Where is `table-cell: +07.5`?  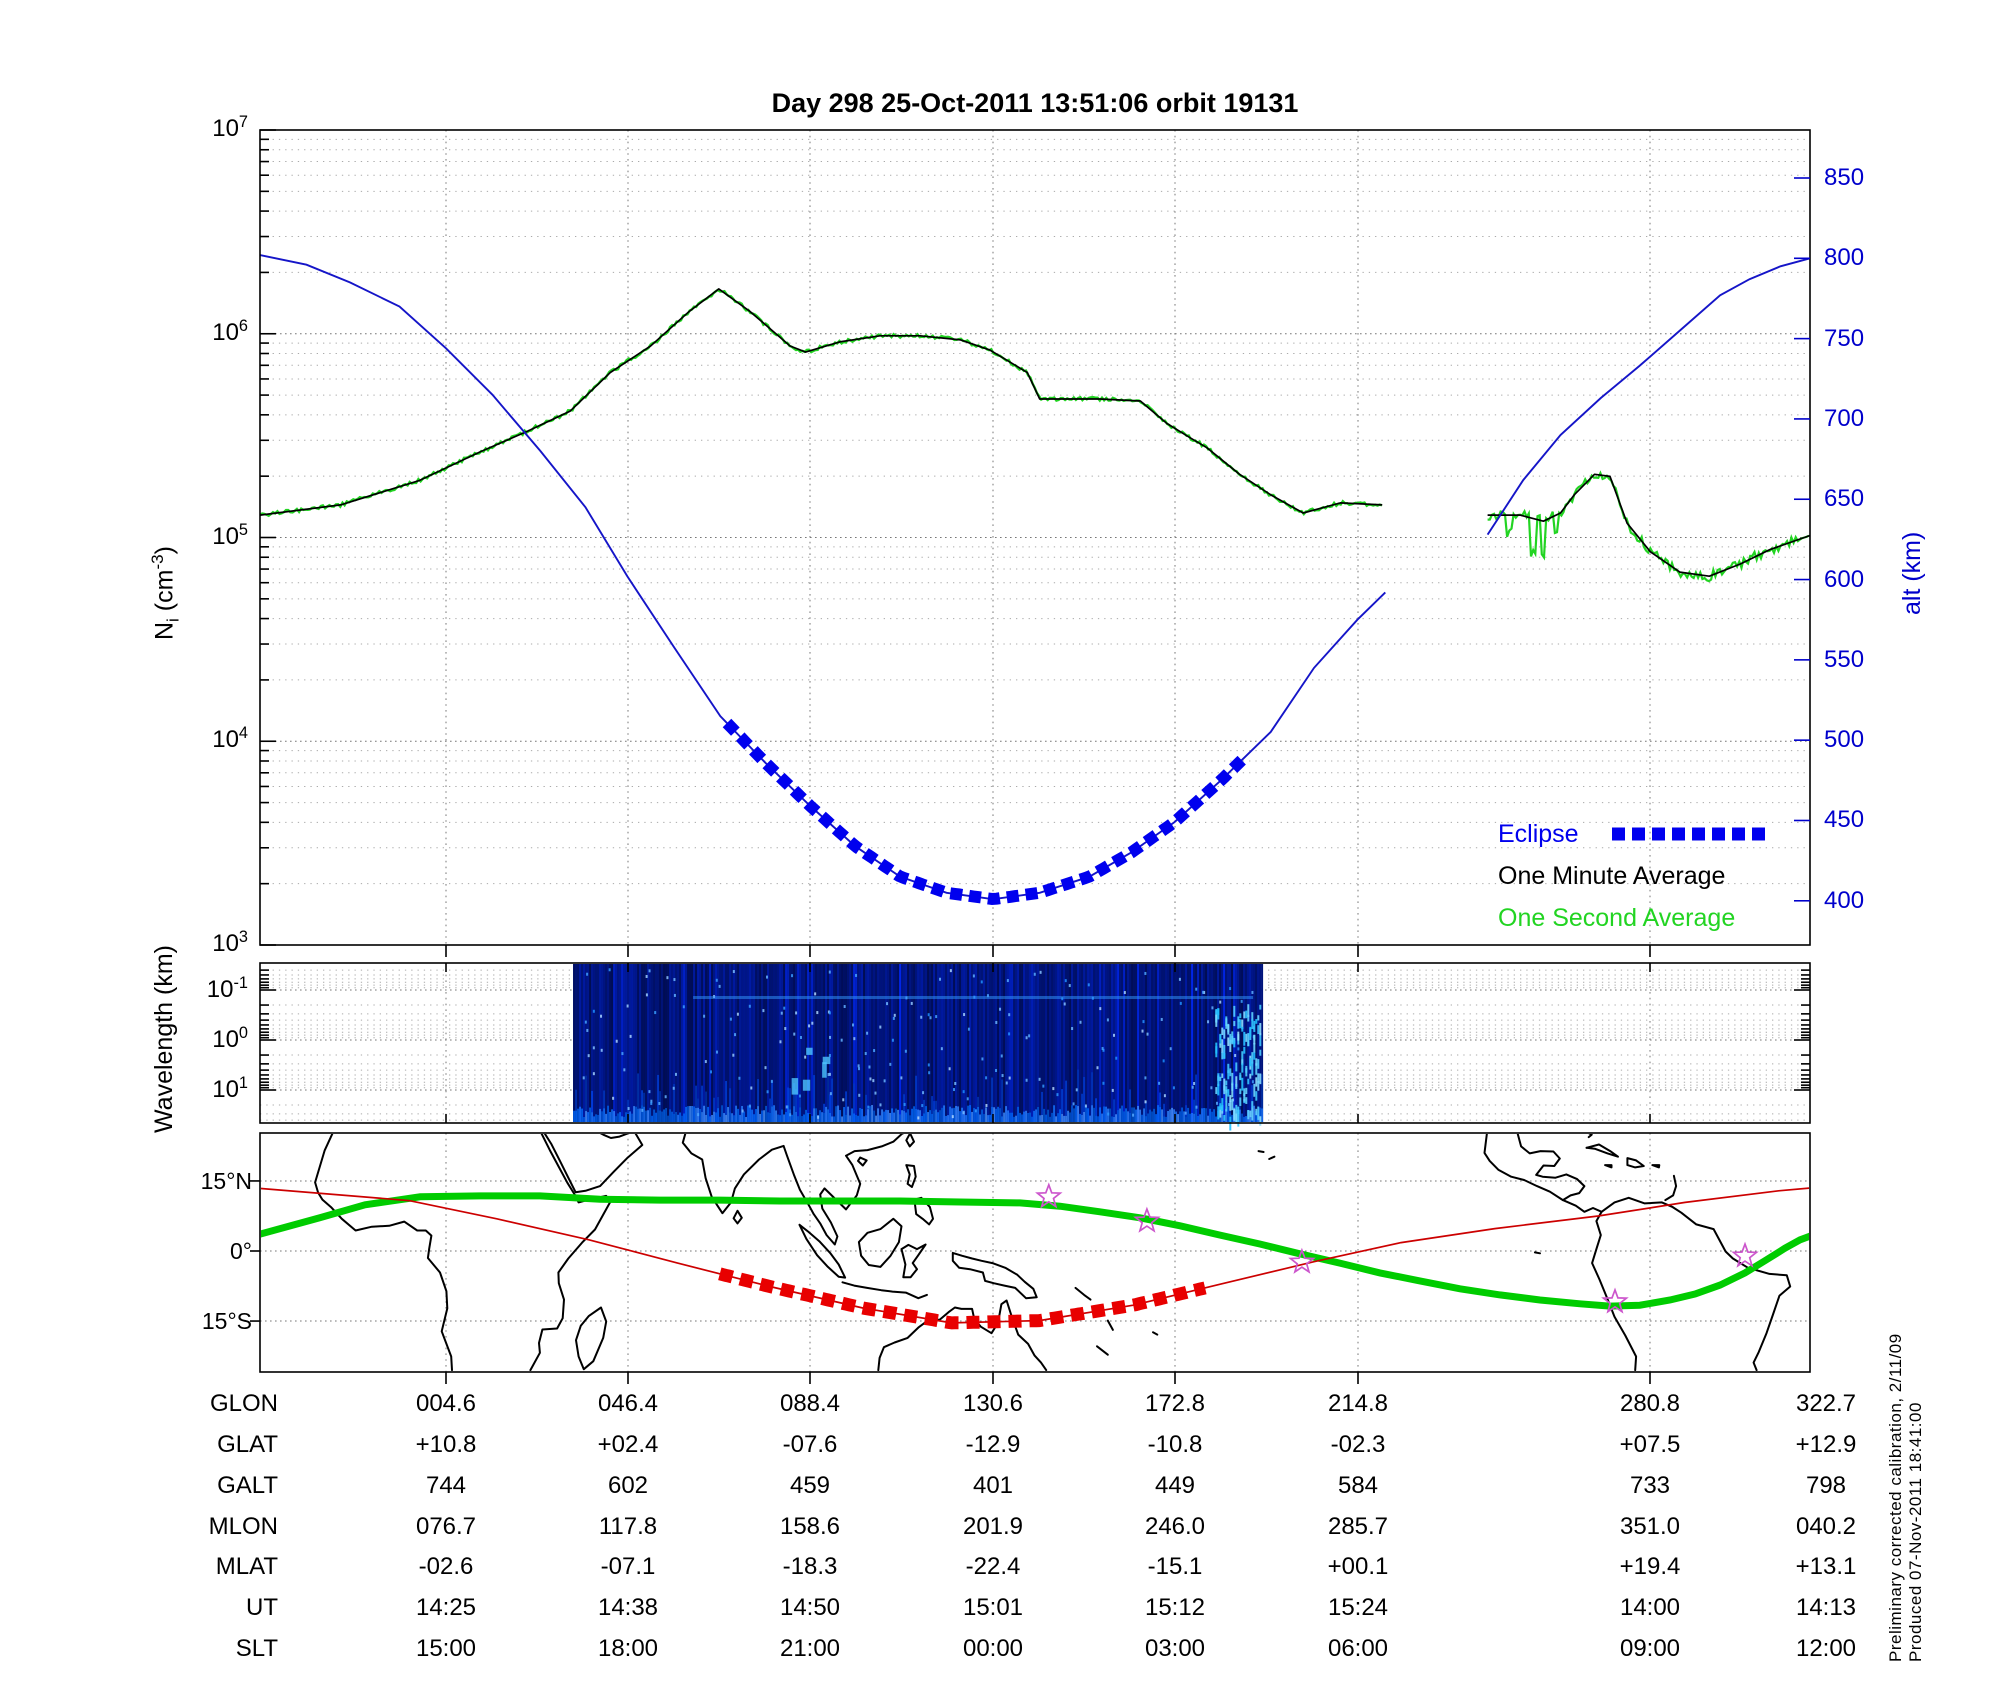
table-cell: +07.5 is located at coordinates (1650, 1444).